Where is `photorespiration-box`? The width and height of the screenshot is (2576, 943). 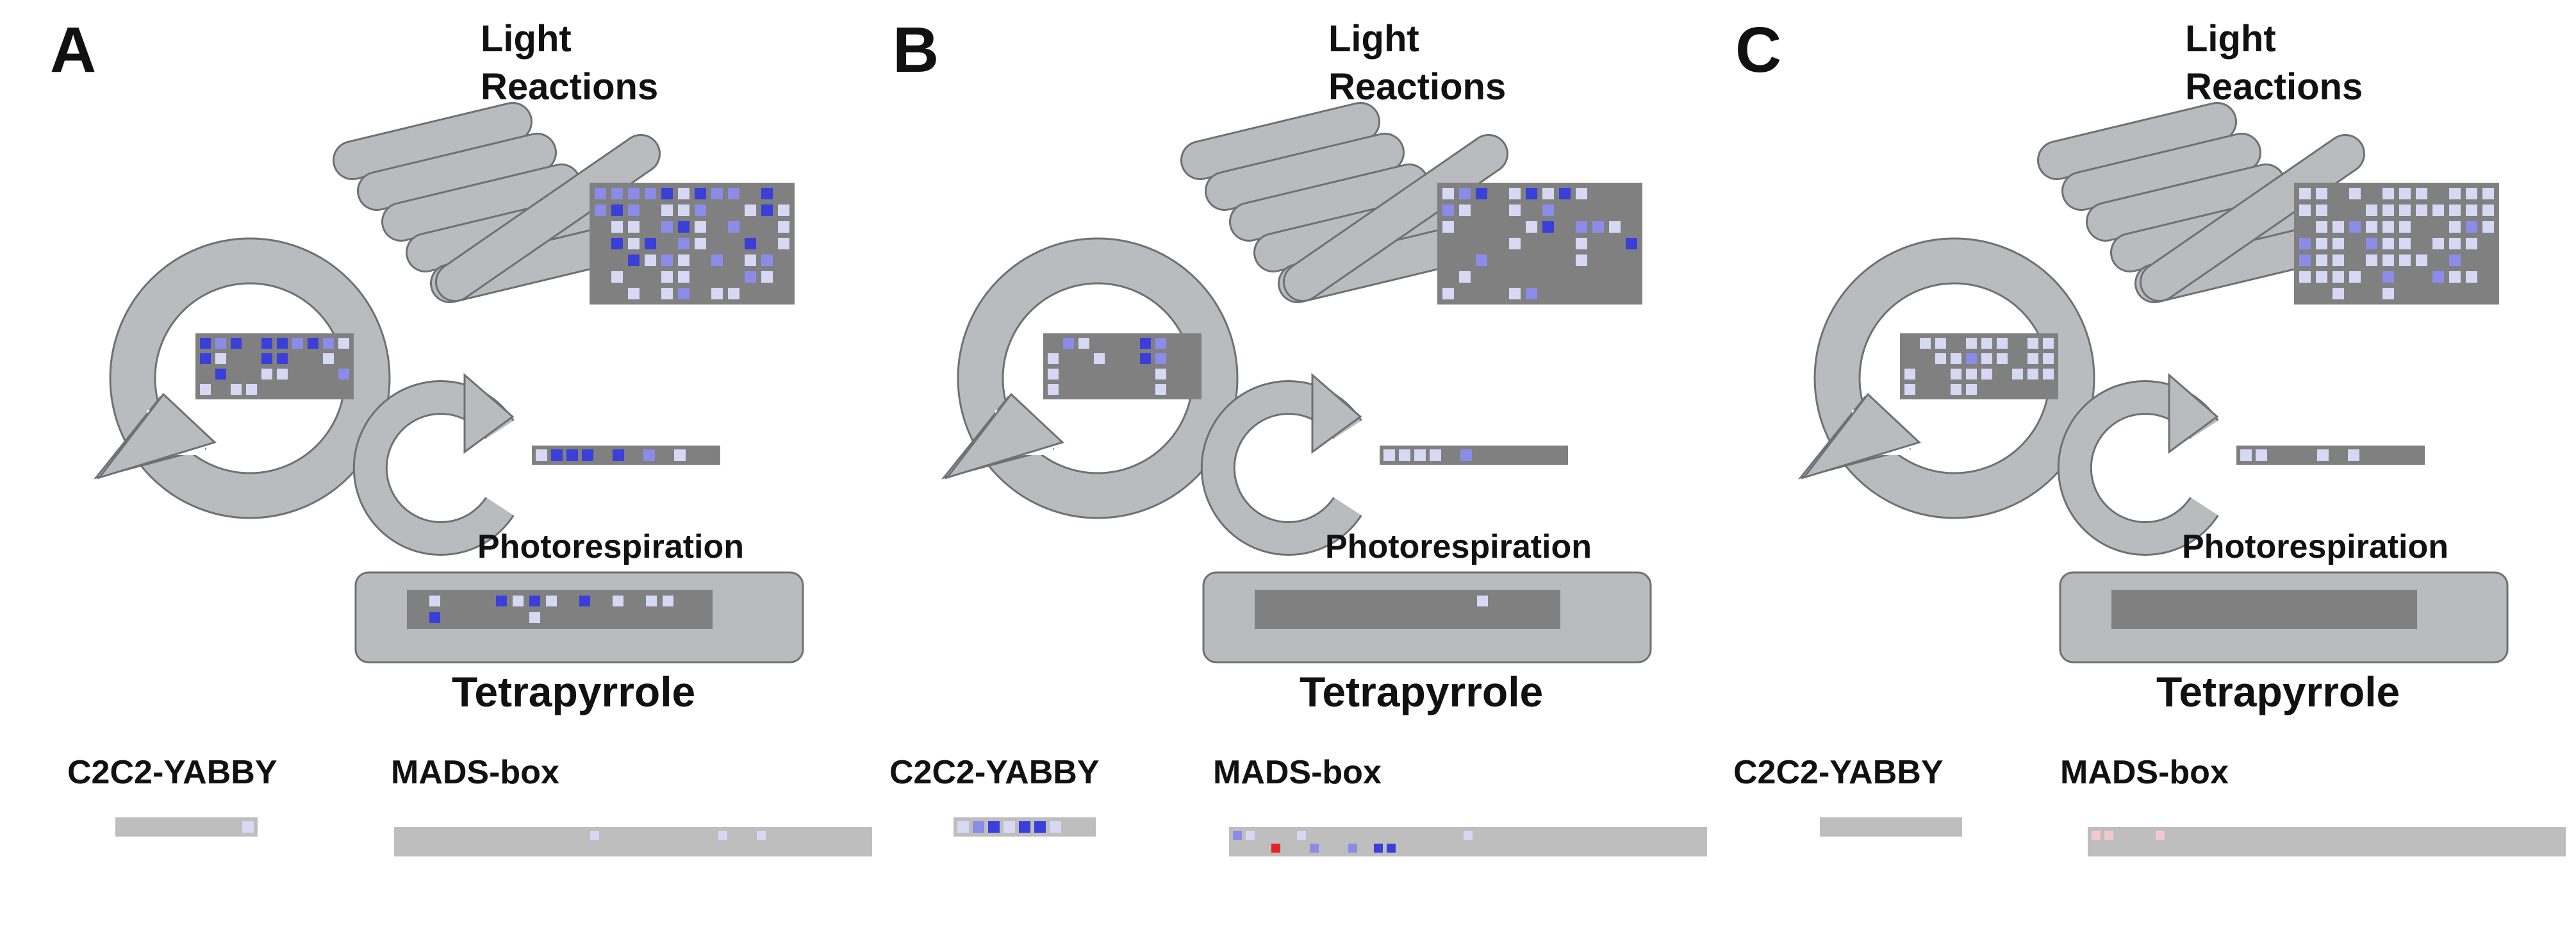 photorespiration-box is located at coordinates (1474, 455).